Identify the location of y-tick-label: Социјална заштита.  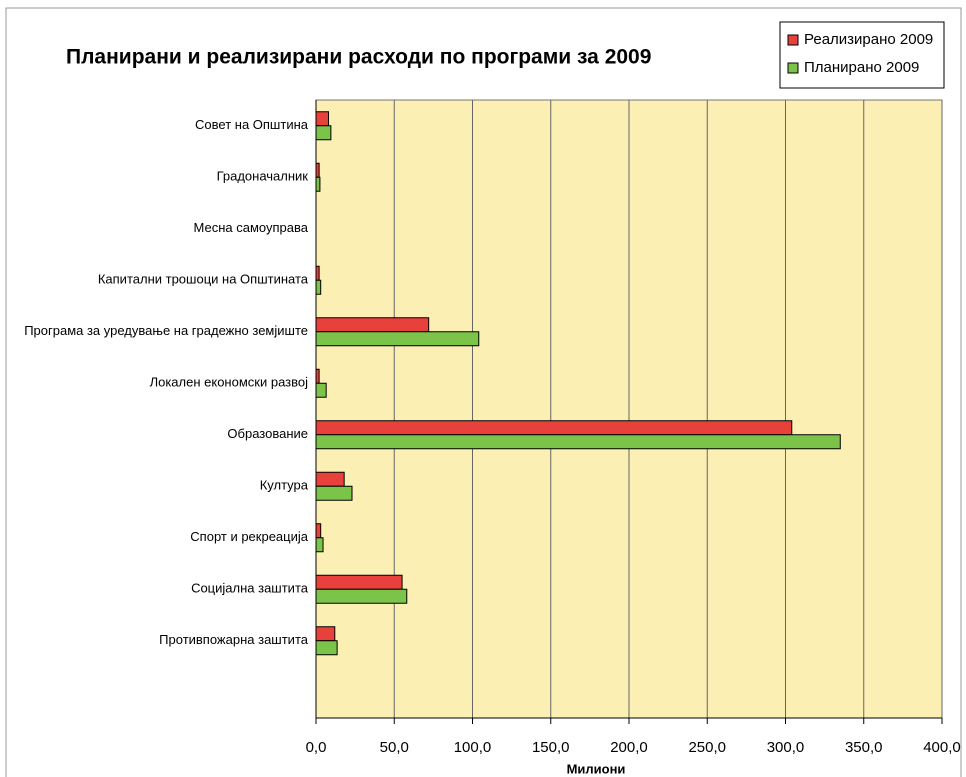
(250, 588).